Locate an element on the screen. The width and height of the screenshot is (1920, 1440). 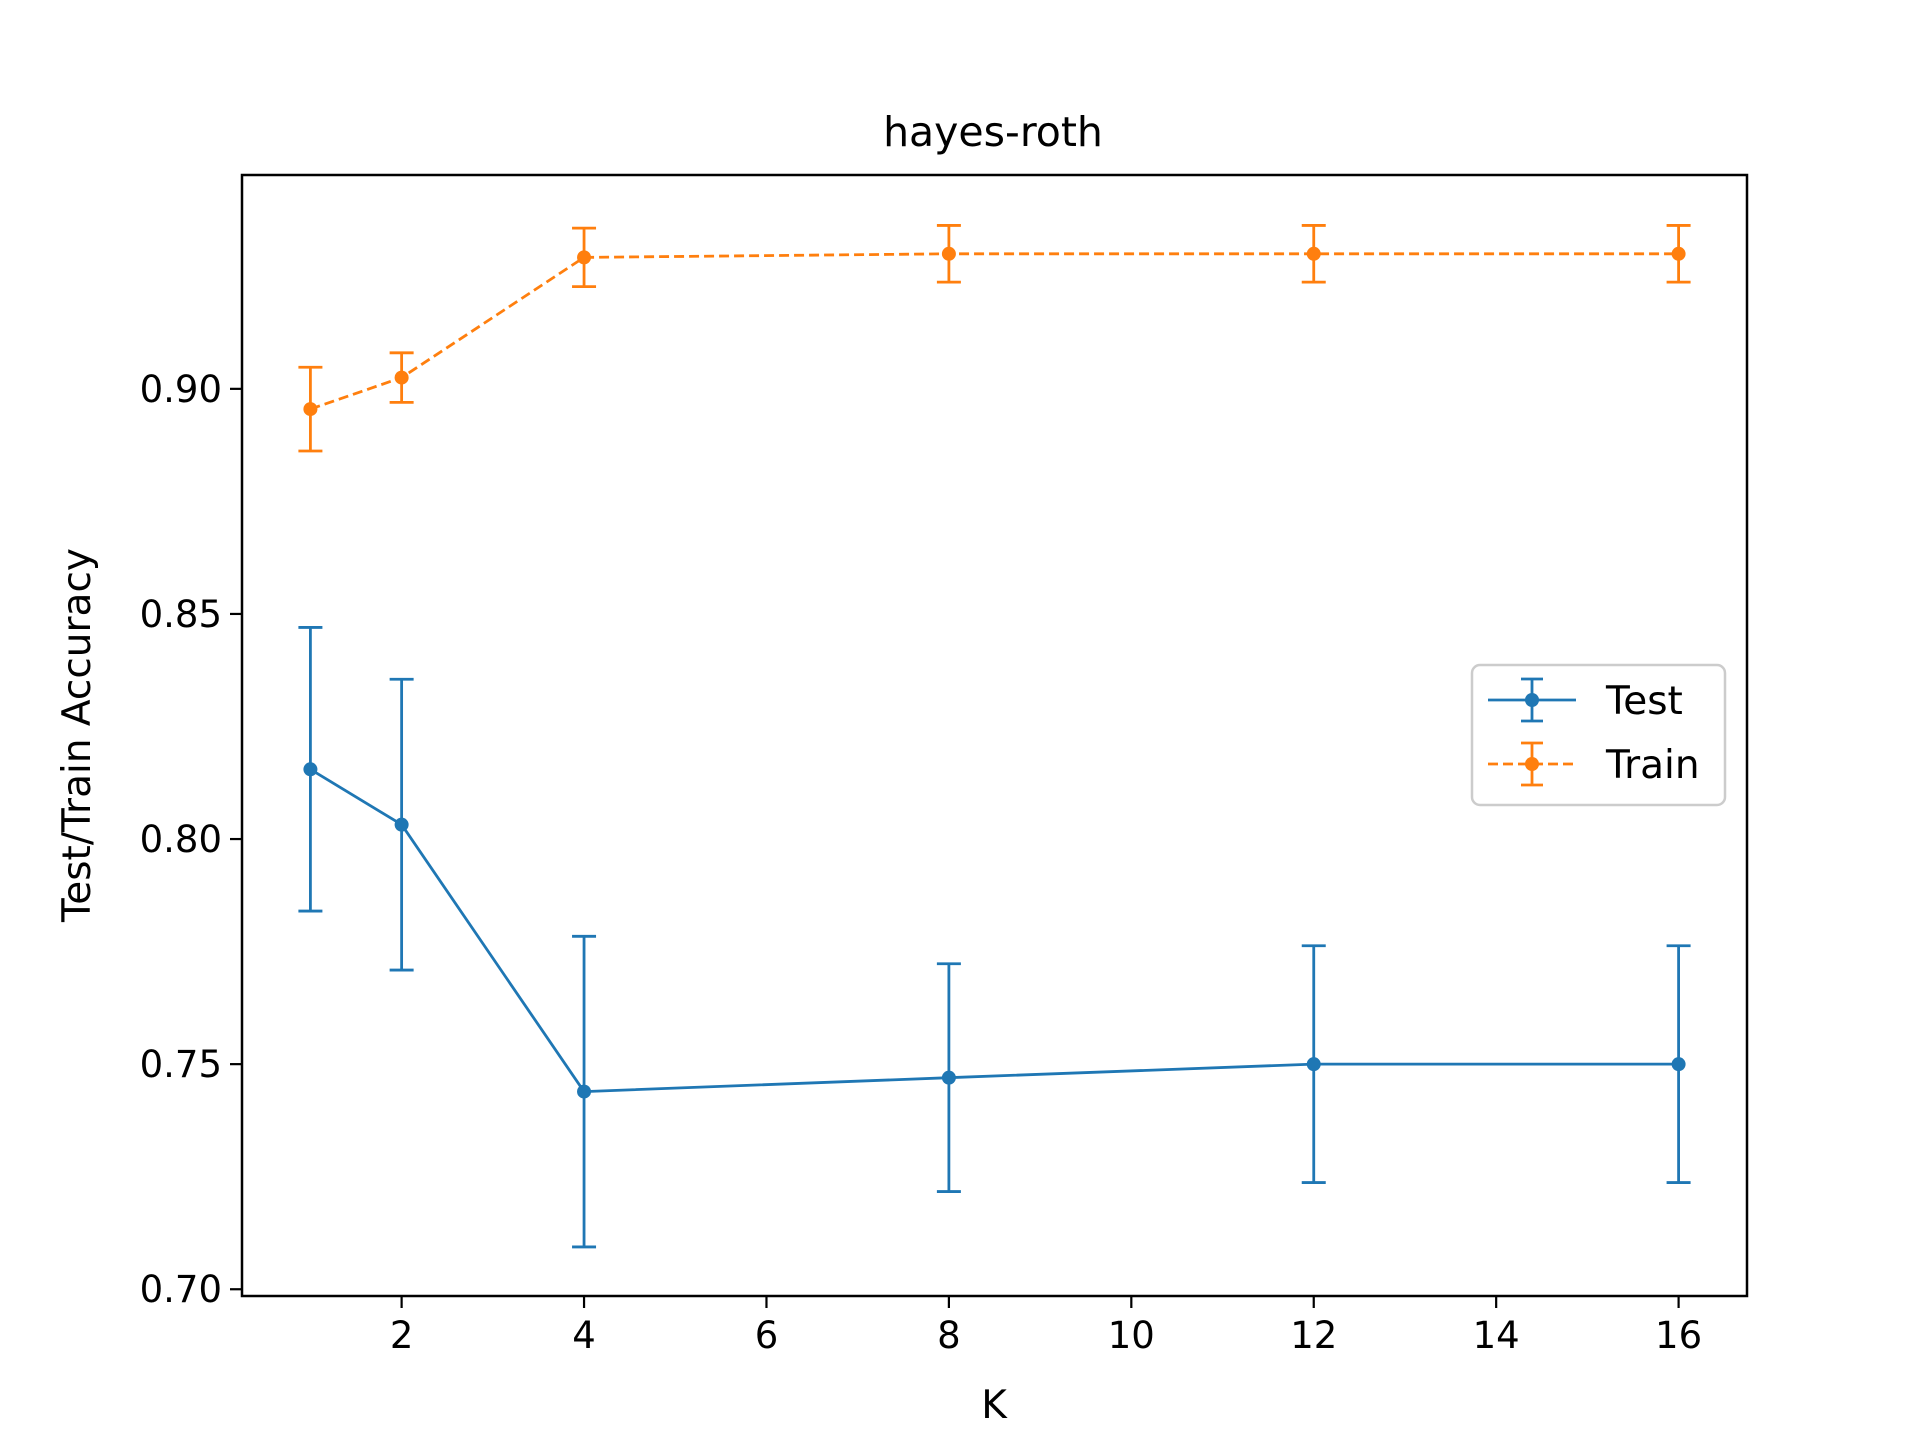
y-axis-ticks: 0.70 0.75 0.80 0.85 0.90 is located at coordinates (191, 839).